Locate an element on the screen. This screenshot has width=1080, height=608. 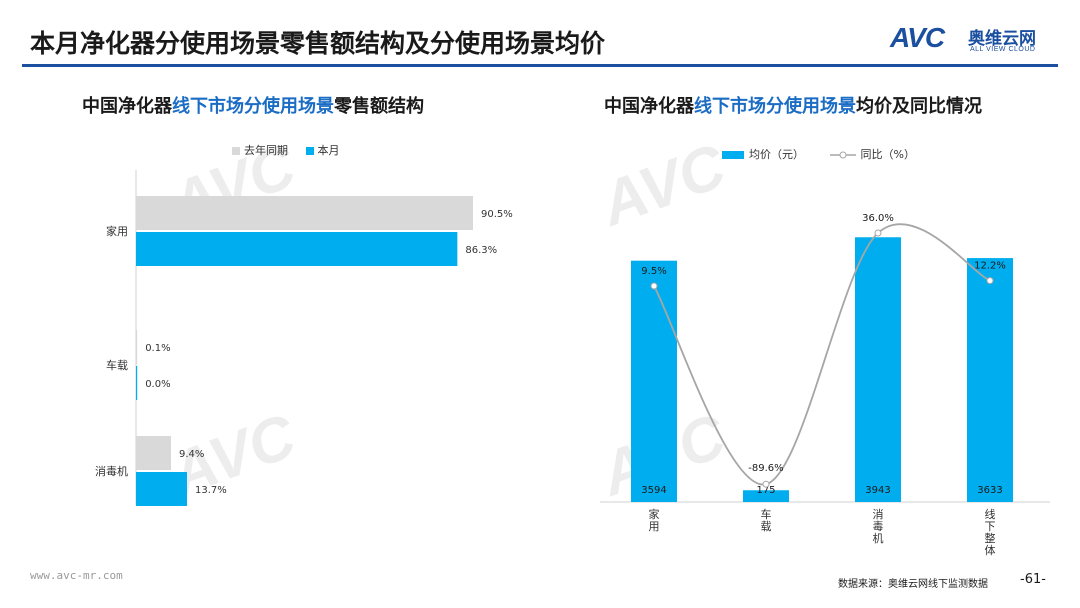
left-chart-title: 中国净化器线下市场分使用场景零售额结构 is located at coordinates (253, 105).